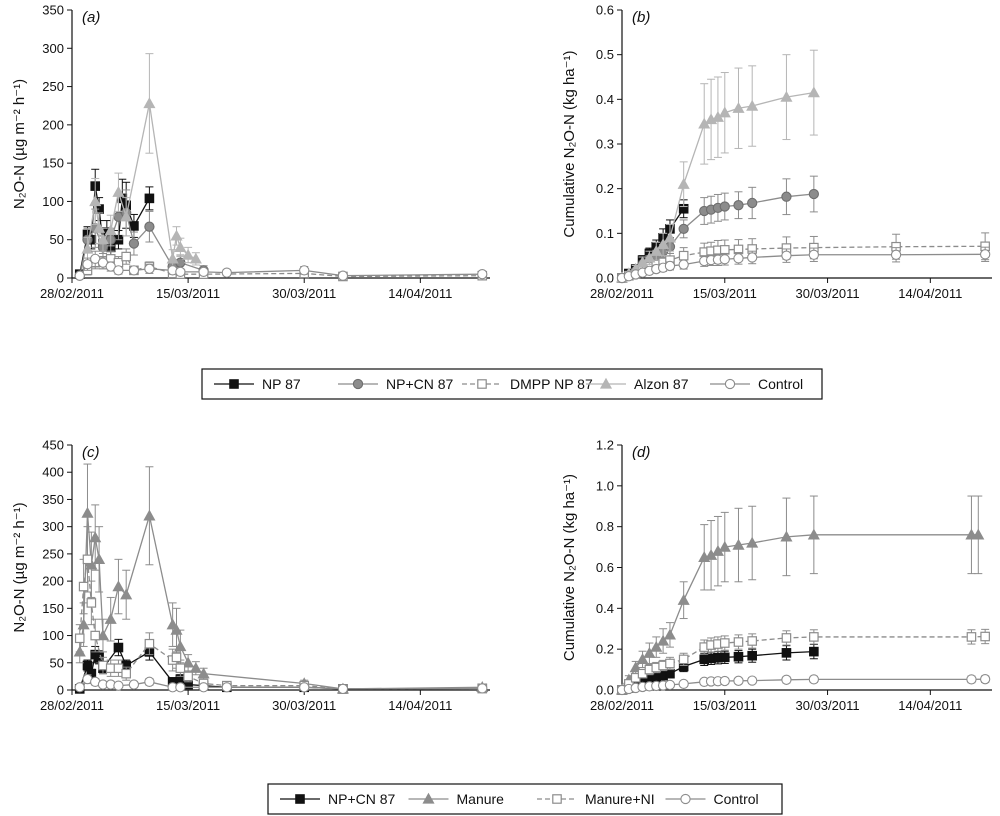  I want to click on y-tick-label: 100, so click(53, 635).